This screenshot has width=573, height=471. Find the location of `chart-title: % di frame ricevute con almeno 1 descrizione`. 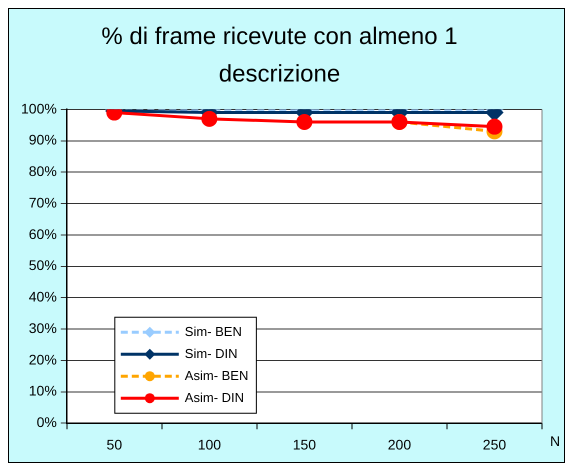

chart-title: % di frame ricevute con almeno 1 descrizione is located at coordinates (279, 55).